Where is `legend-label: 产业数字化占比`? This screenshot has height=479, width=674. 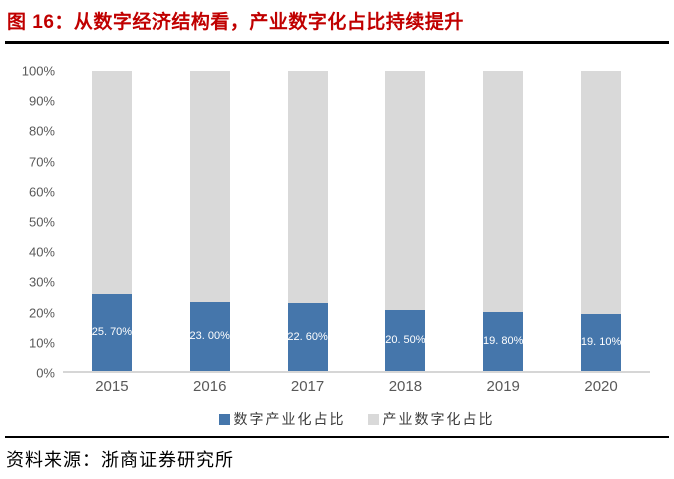 legend-label: 产业数字化占比 is located at coordinates (438, 420).